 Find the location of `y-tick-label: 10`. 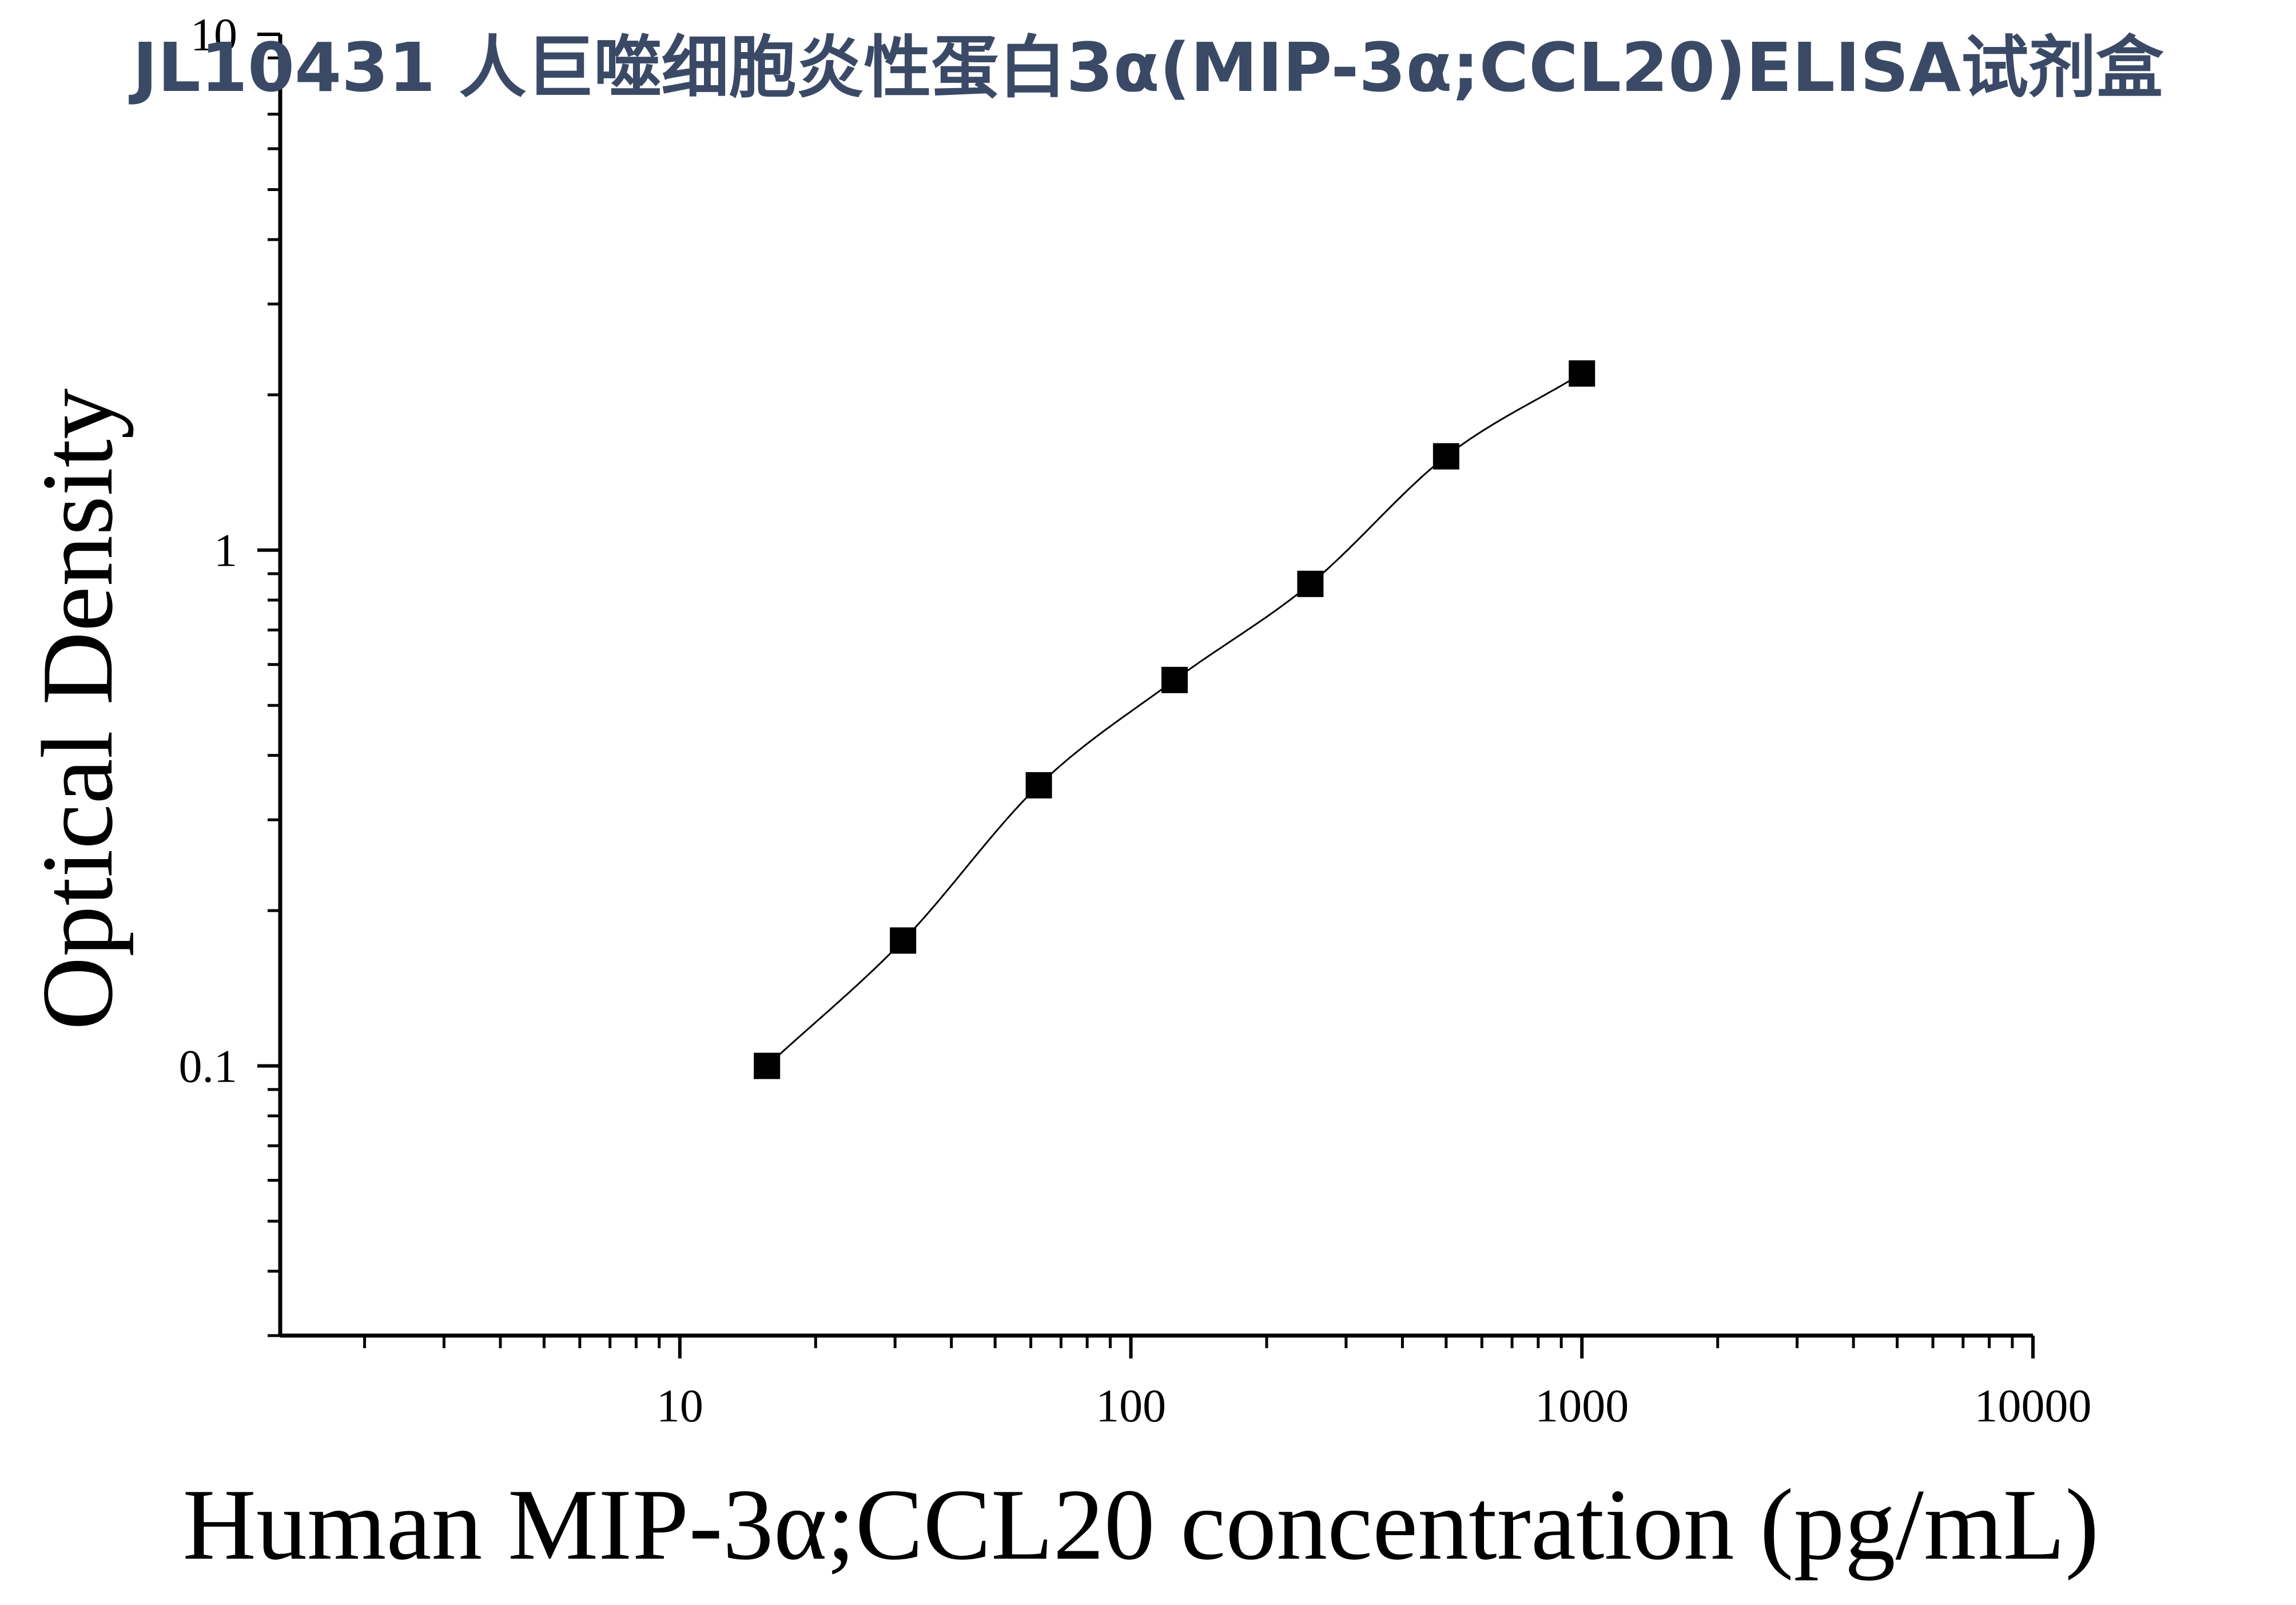

y-tick-label: 10 is located at coordinates (213, 35).